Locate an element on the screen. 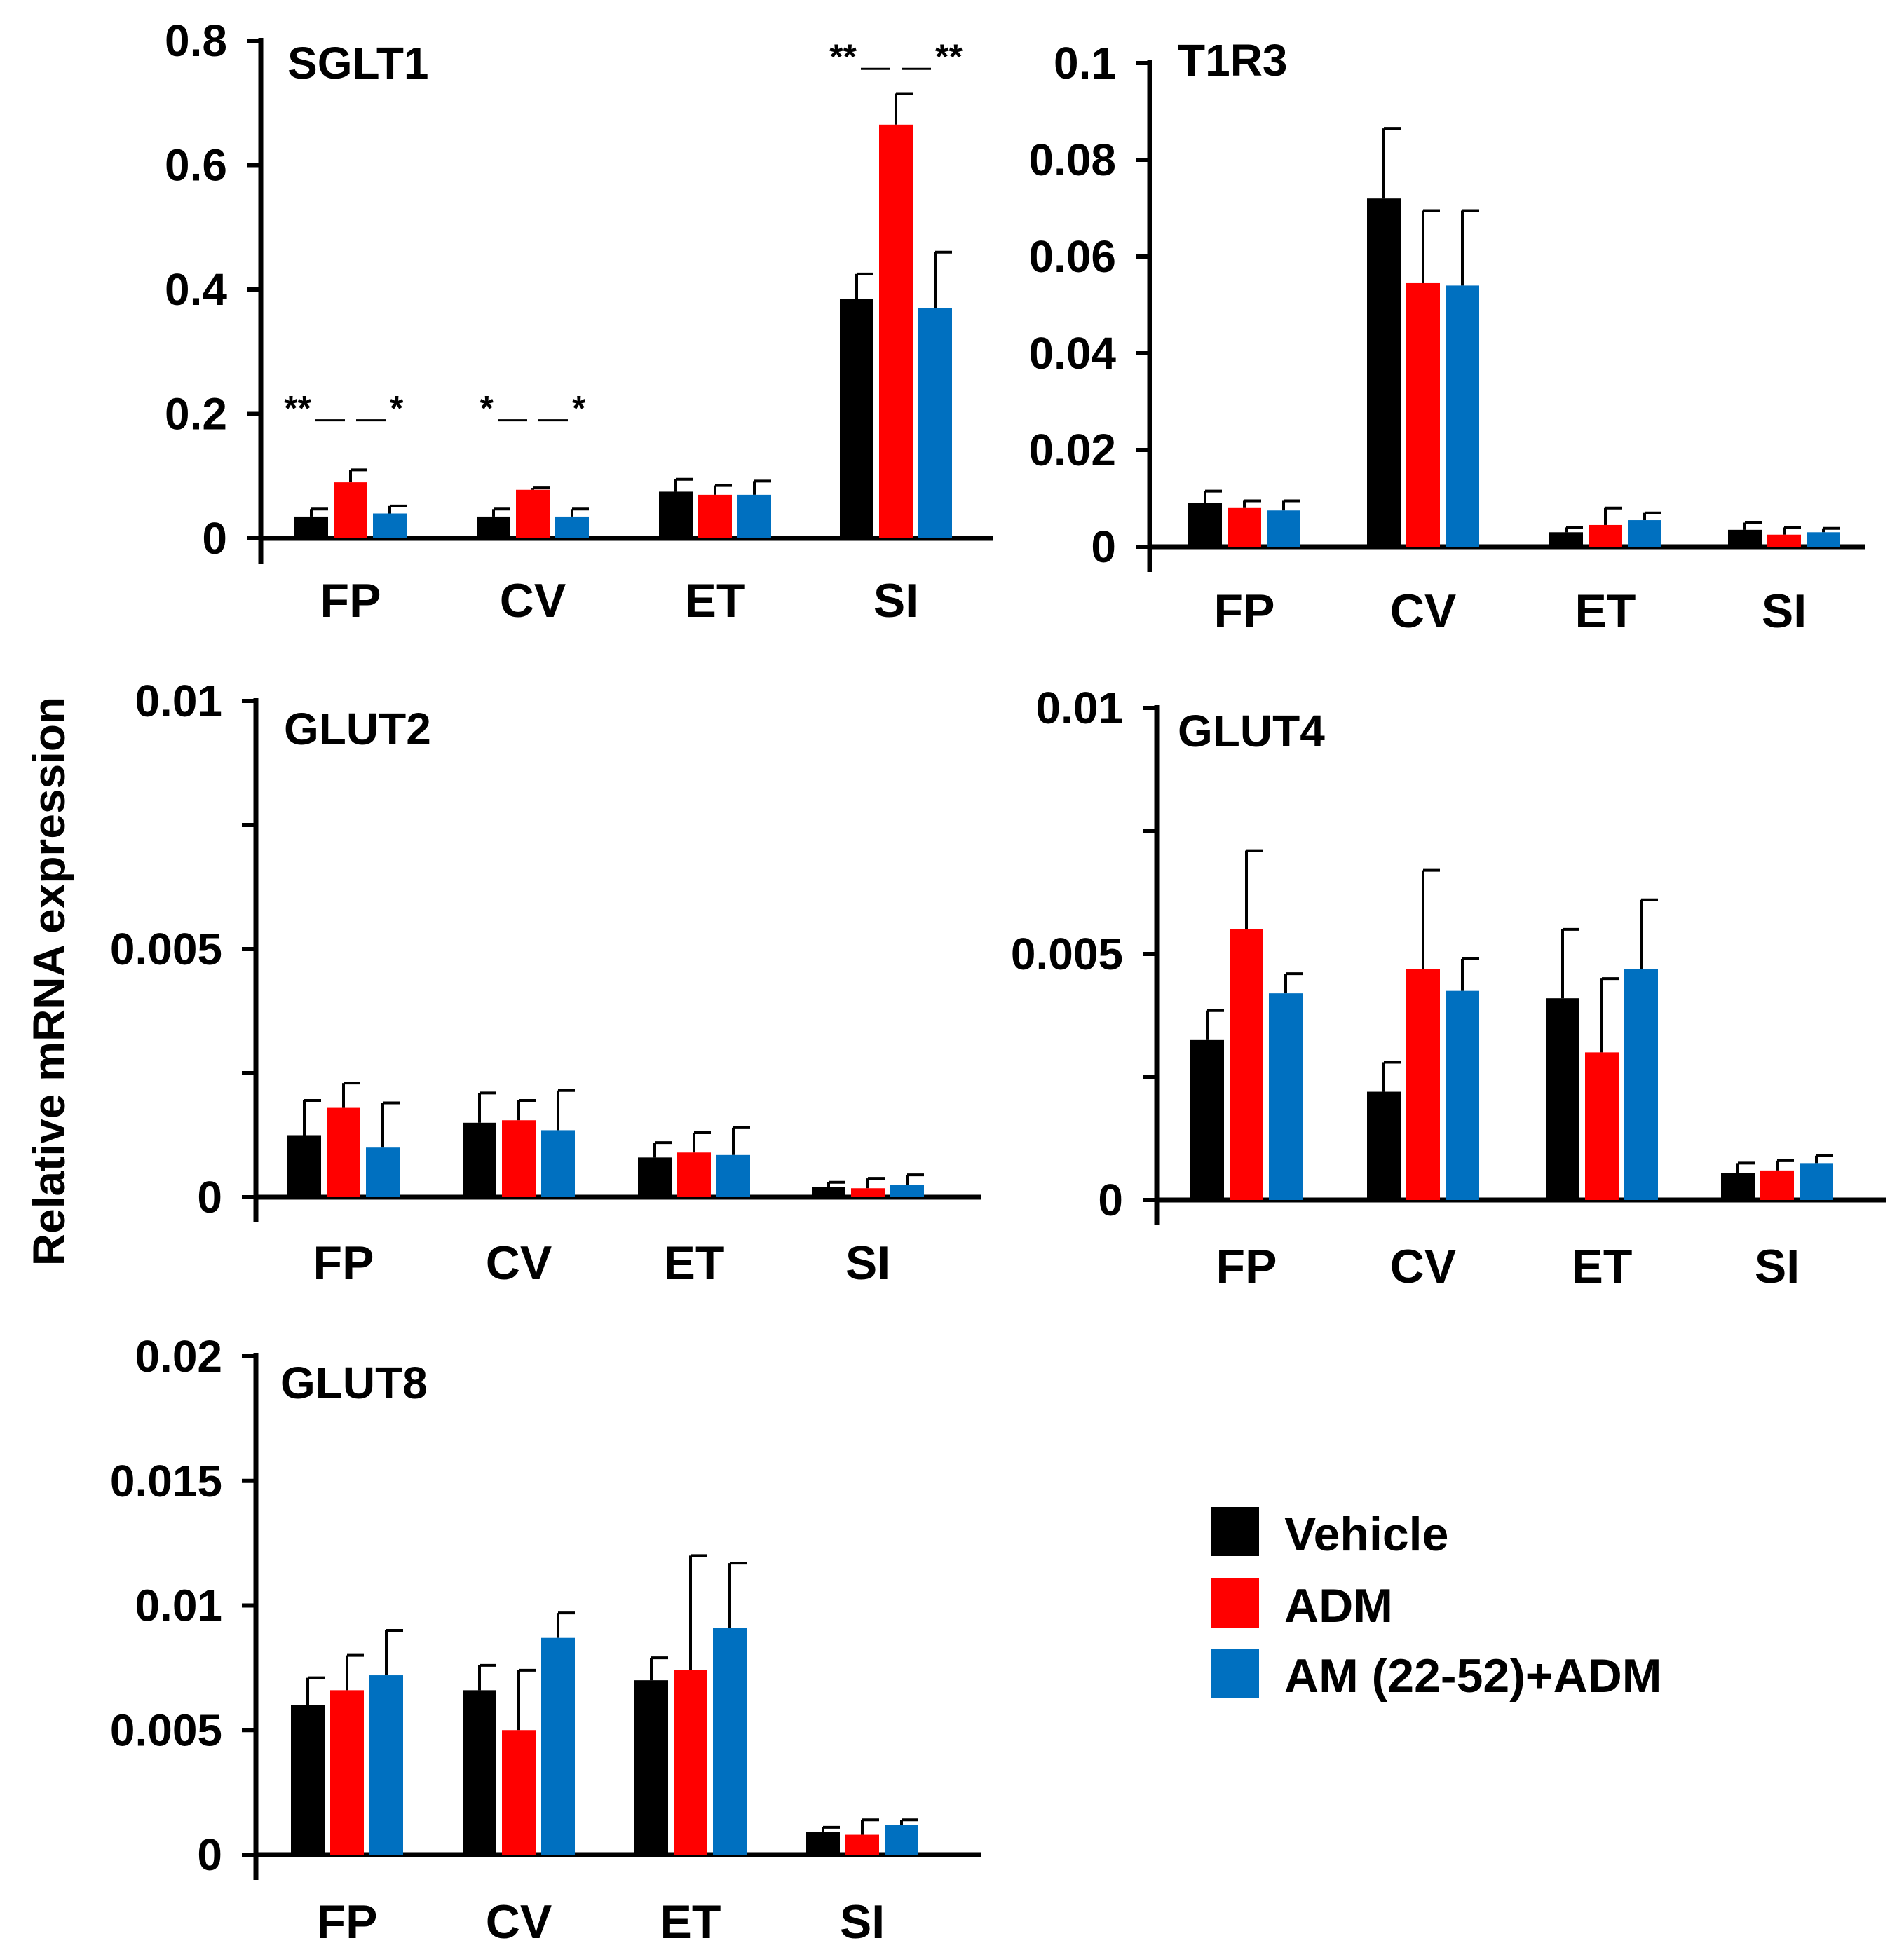 Image resolution: width=1904 pixels, height=1957 pixels. y-tick-label: 0.015 is located at coordinates (166, 1481).